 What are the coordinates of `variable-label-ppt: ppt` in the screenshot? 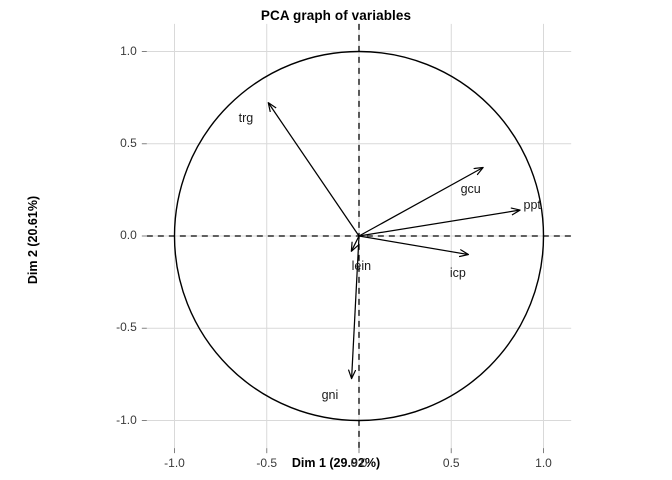 It's located at (532, 205).